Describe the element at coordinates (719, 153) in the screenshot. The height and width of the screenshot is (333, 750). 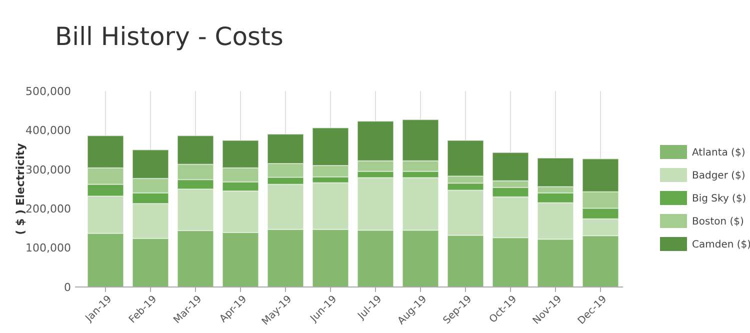
I see `legend-label: Atlanta ($)` at that location.